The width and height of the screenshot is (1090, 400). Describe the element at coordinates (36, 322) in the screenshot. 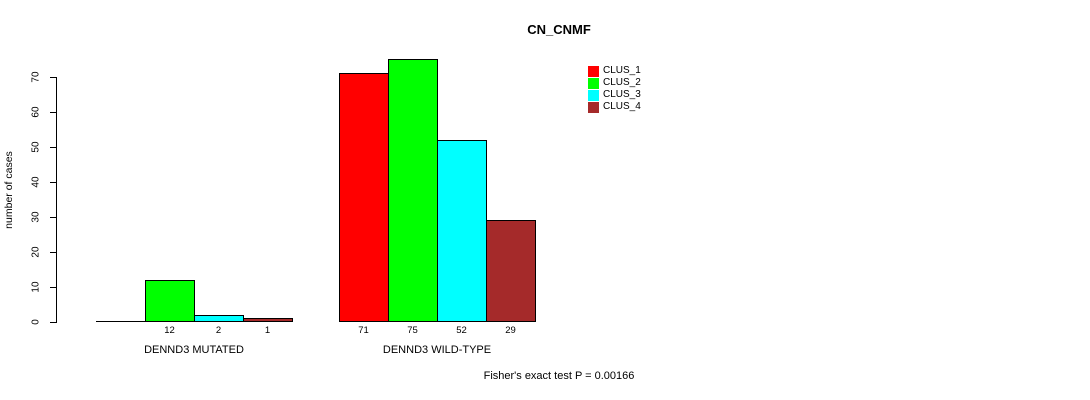

I see `y-axis-tick-label: 0` at that location.